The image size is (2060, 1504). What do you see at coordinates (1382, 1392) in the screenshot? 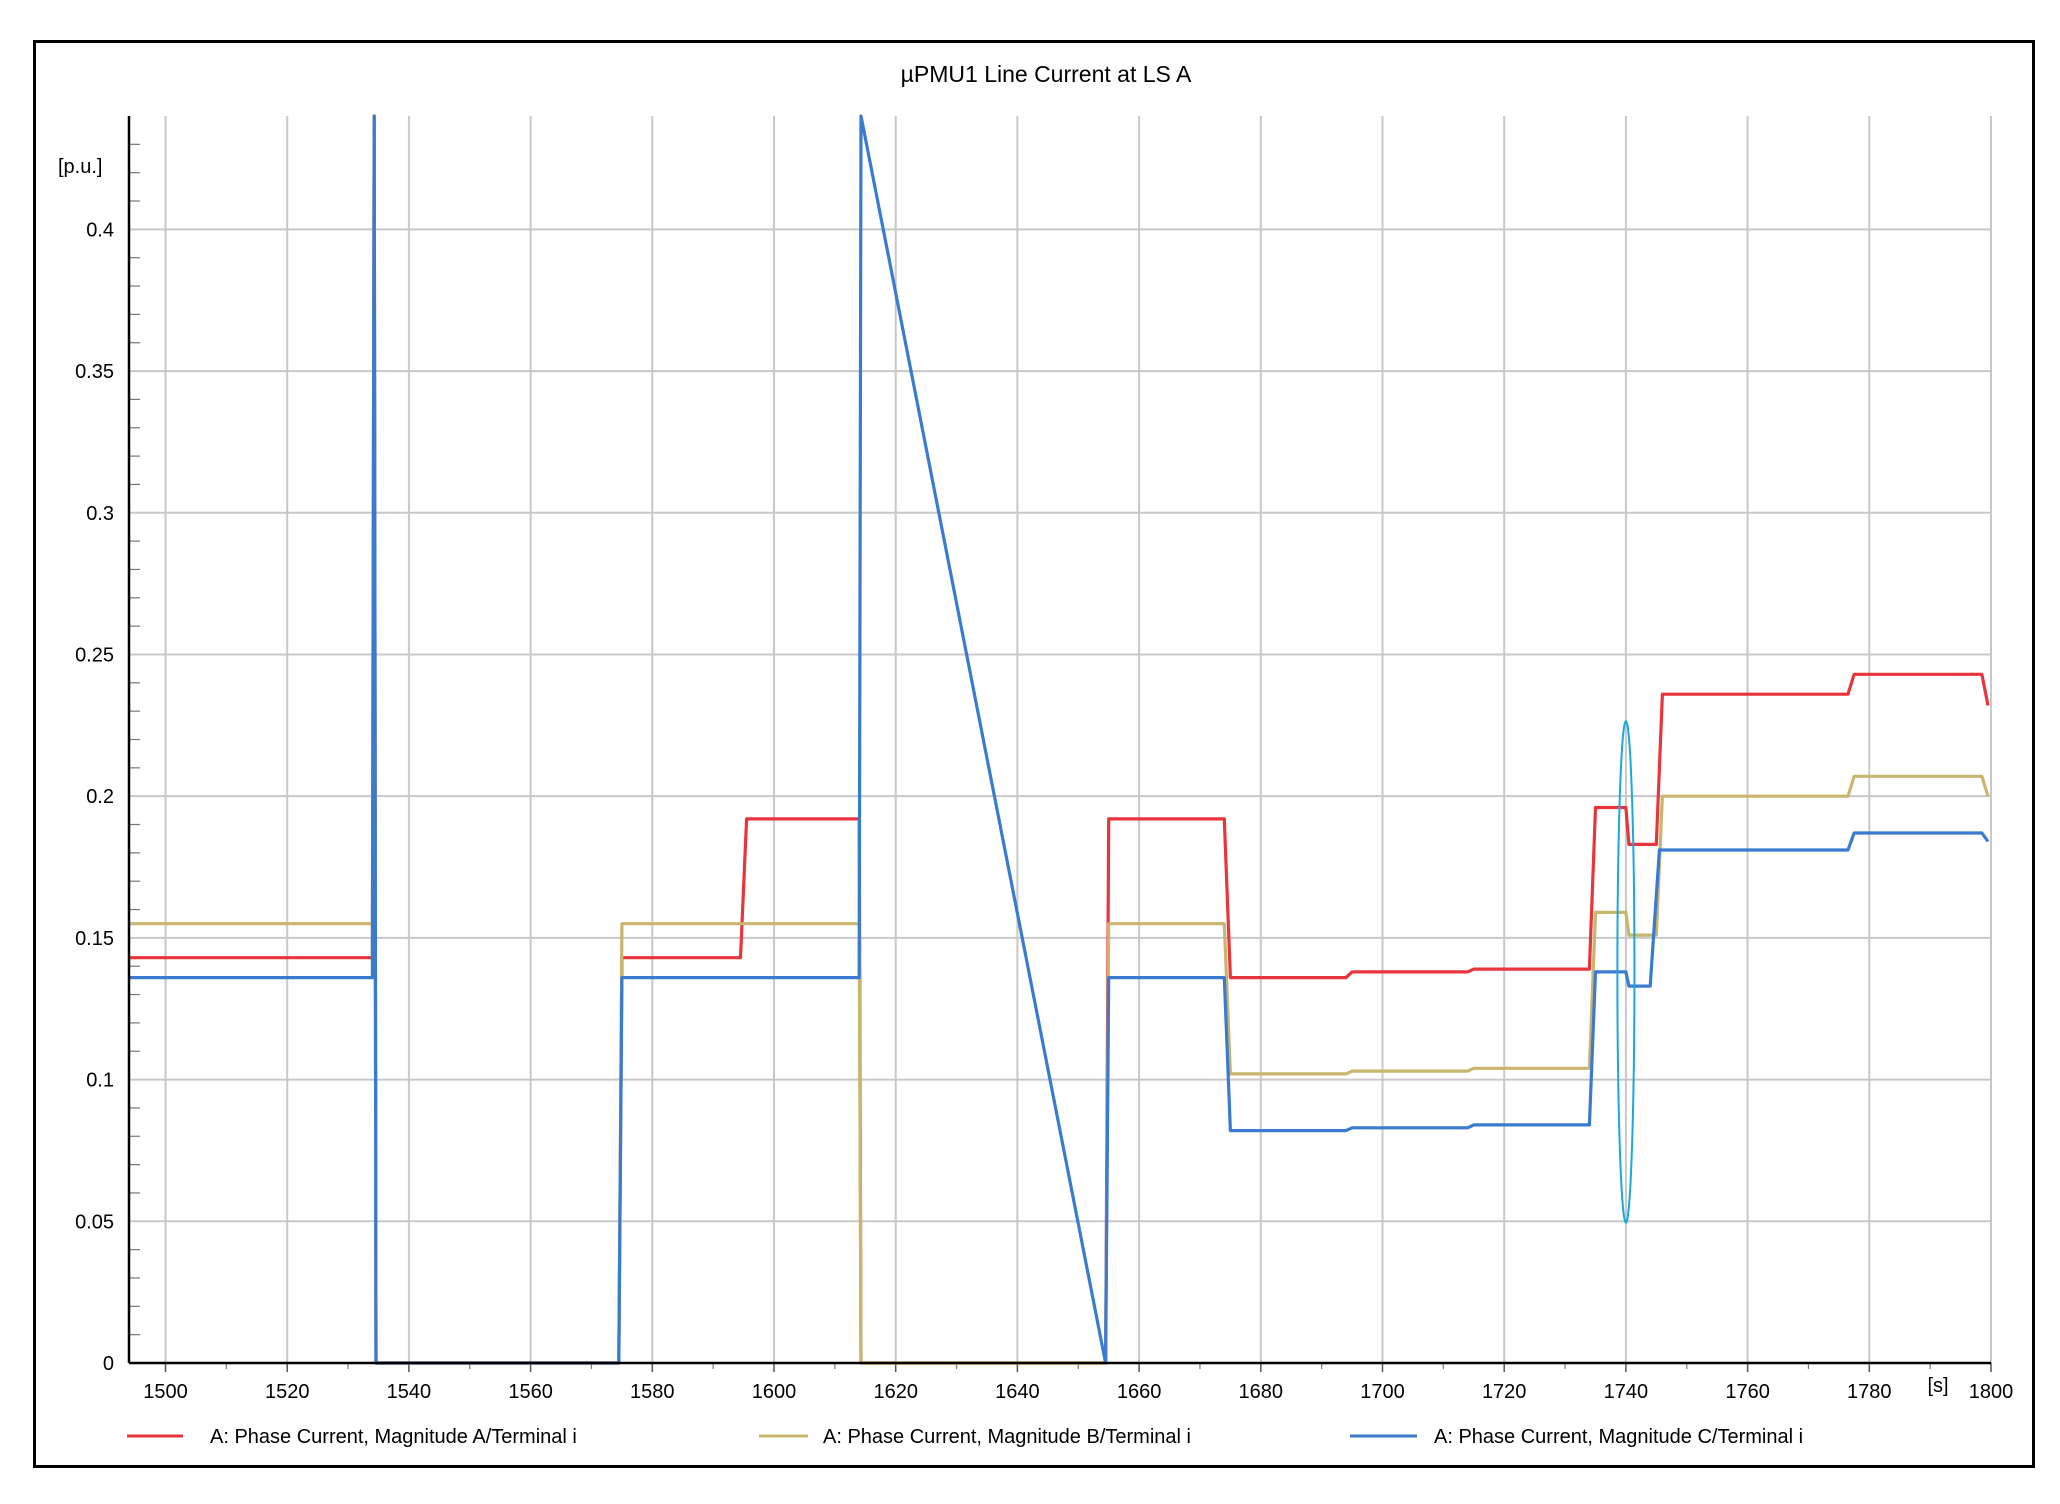
I see `x-tick-label: 1700` at bounding box center [1382, 1392].